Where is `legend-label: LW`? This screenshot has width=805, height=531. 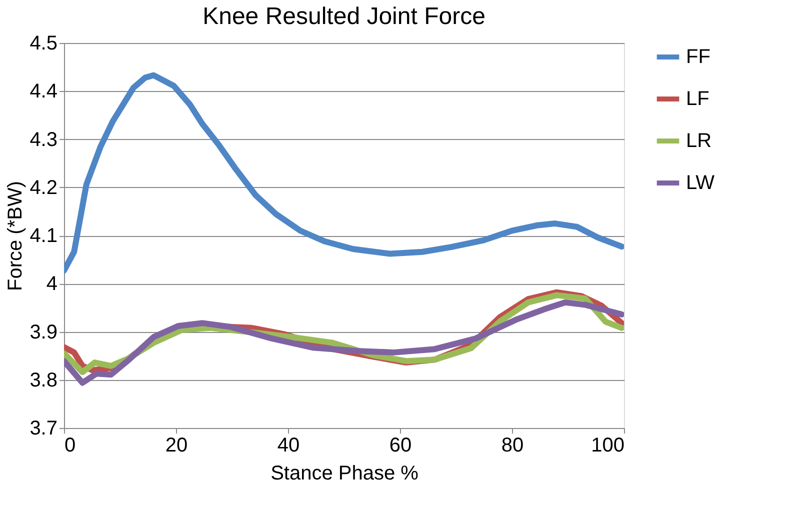 legend-label: LW is located at coordinates (700, 183).